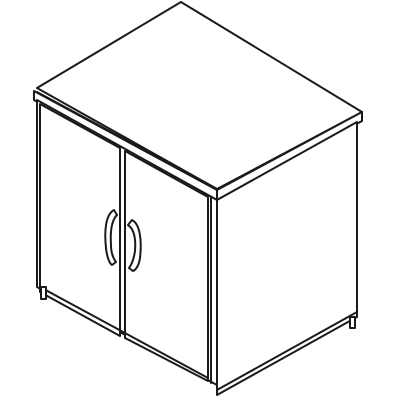 The height and width of the screenshot is (400, 400). I want to click on door-left, so click(80, 220).